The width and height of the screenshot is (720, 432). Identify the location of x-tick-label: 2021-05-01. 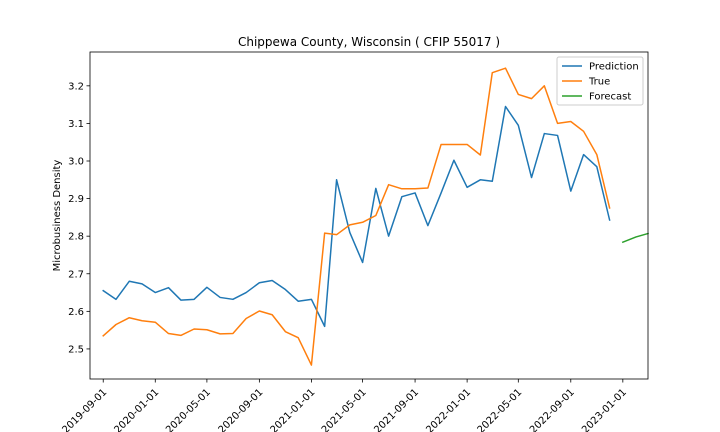
(344, 409).